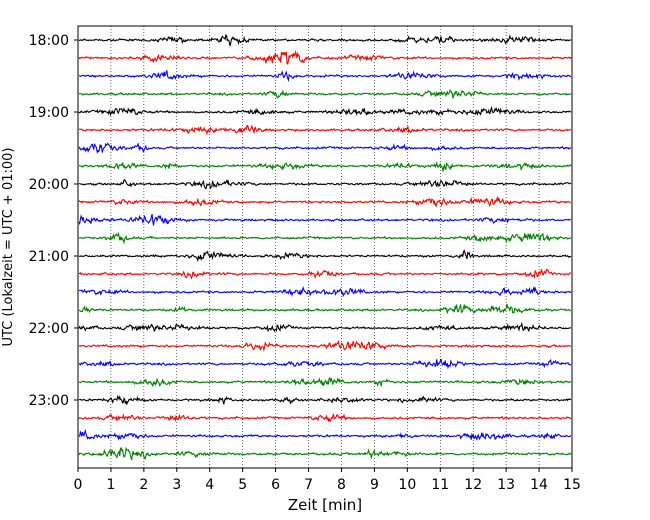 This screenshot has width=650, height=520. What do you see at coordinates (49, 257) in the screenshot?
I see `y-tick-label: 21:00` at bounding box center [49, 257].